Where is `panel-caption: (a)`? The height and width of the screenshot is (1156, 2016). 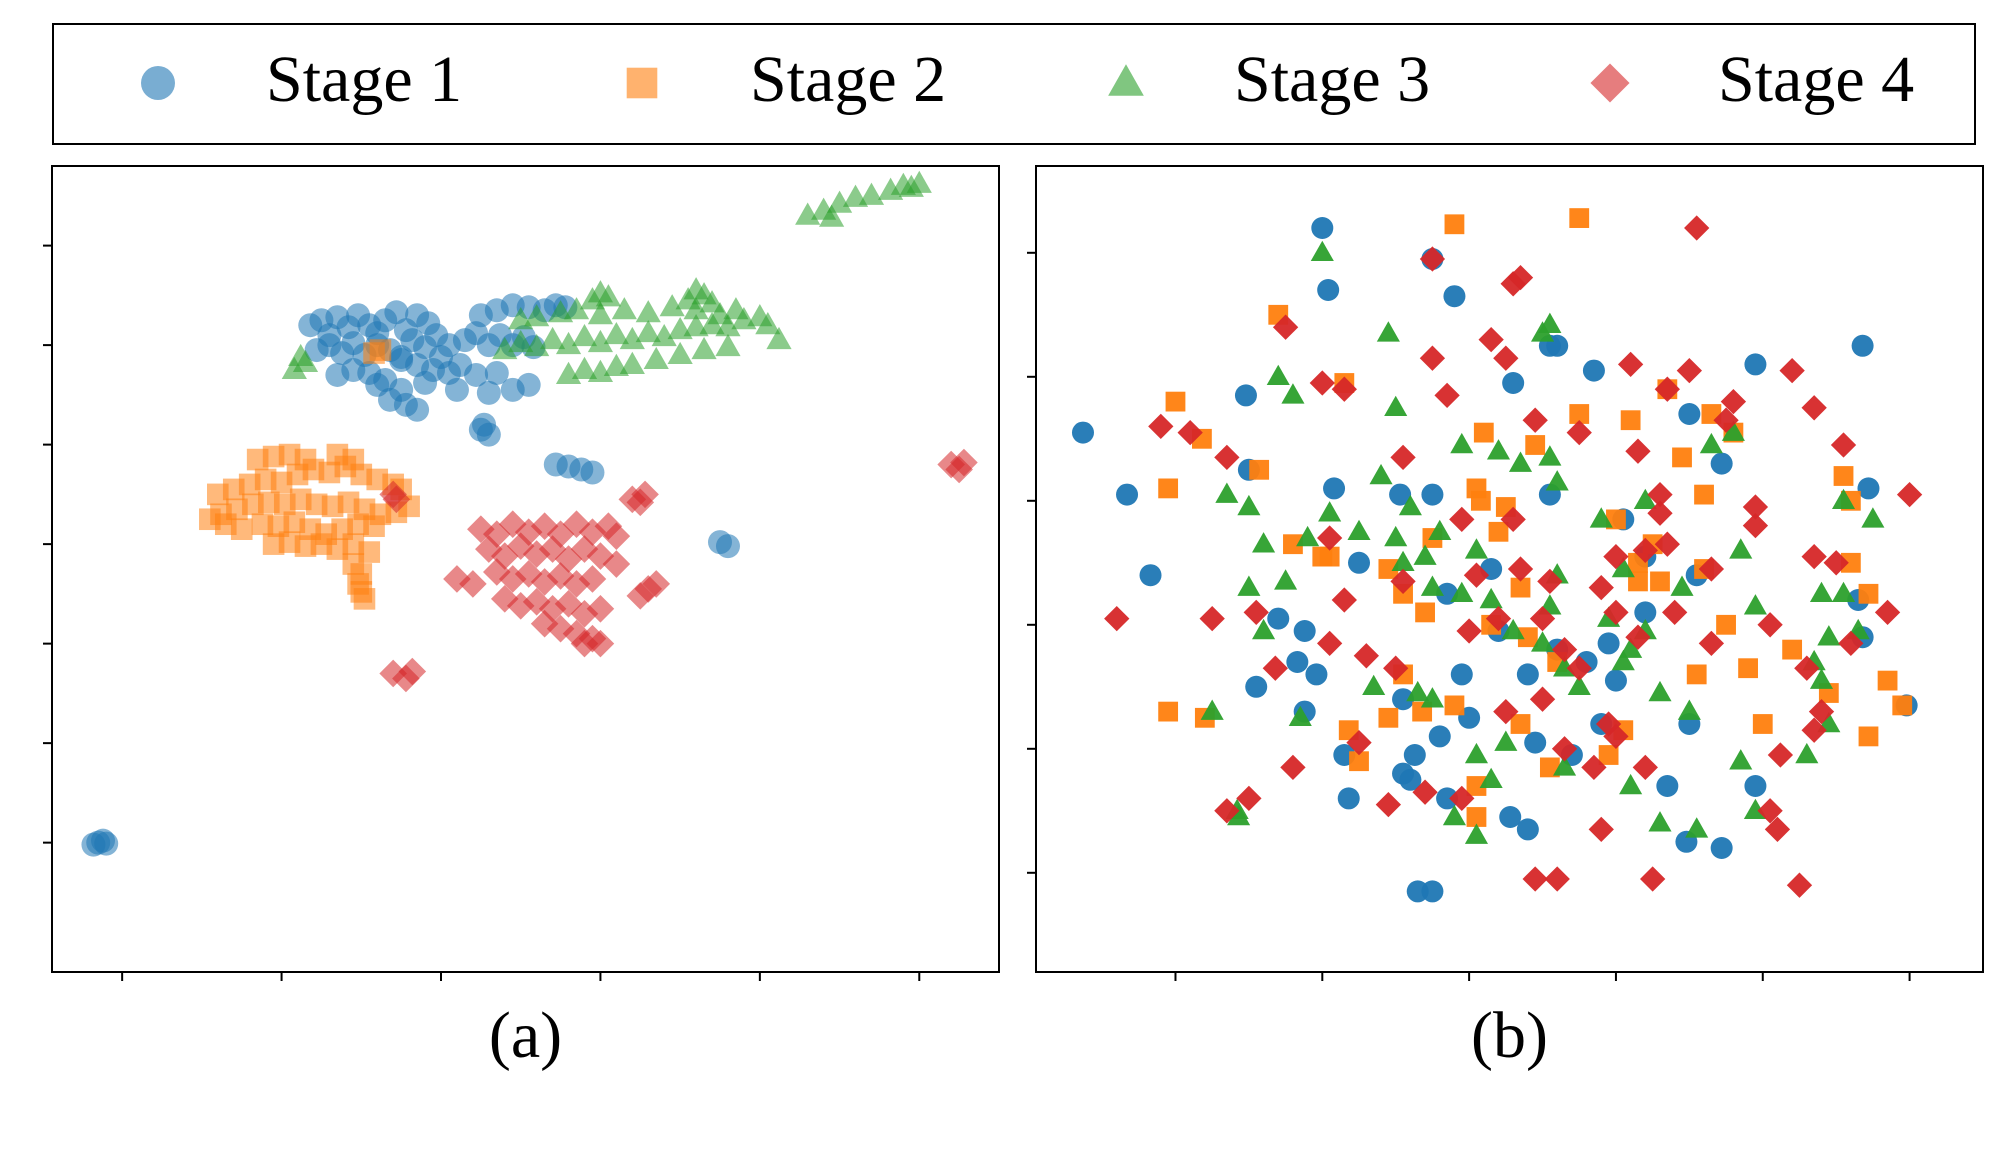 panel-caption: (a) is located at coordinates (525, 1035).